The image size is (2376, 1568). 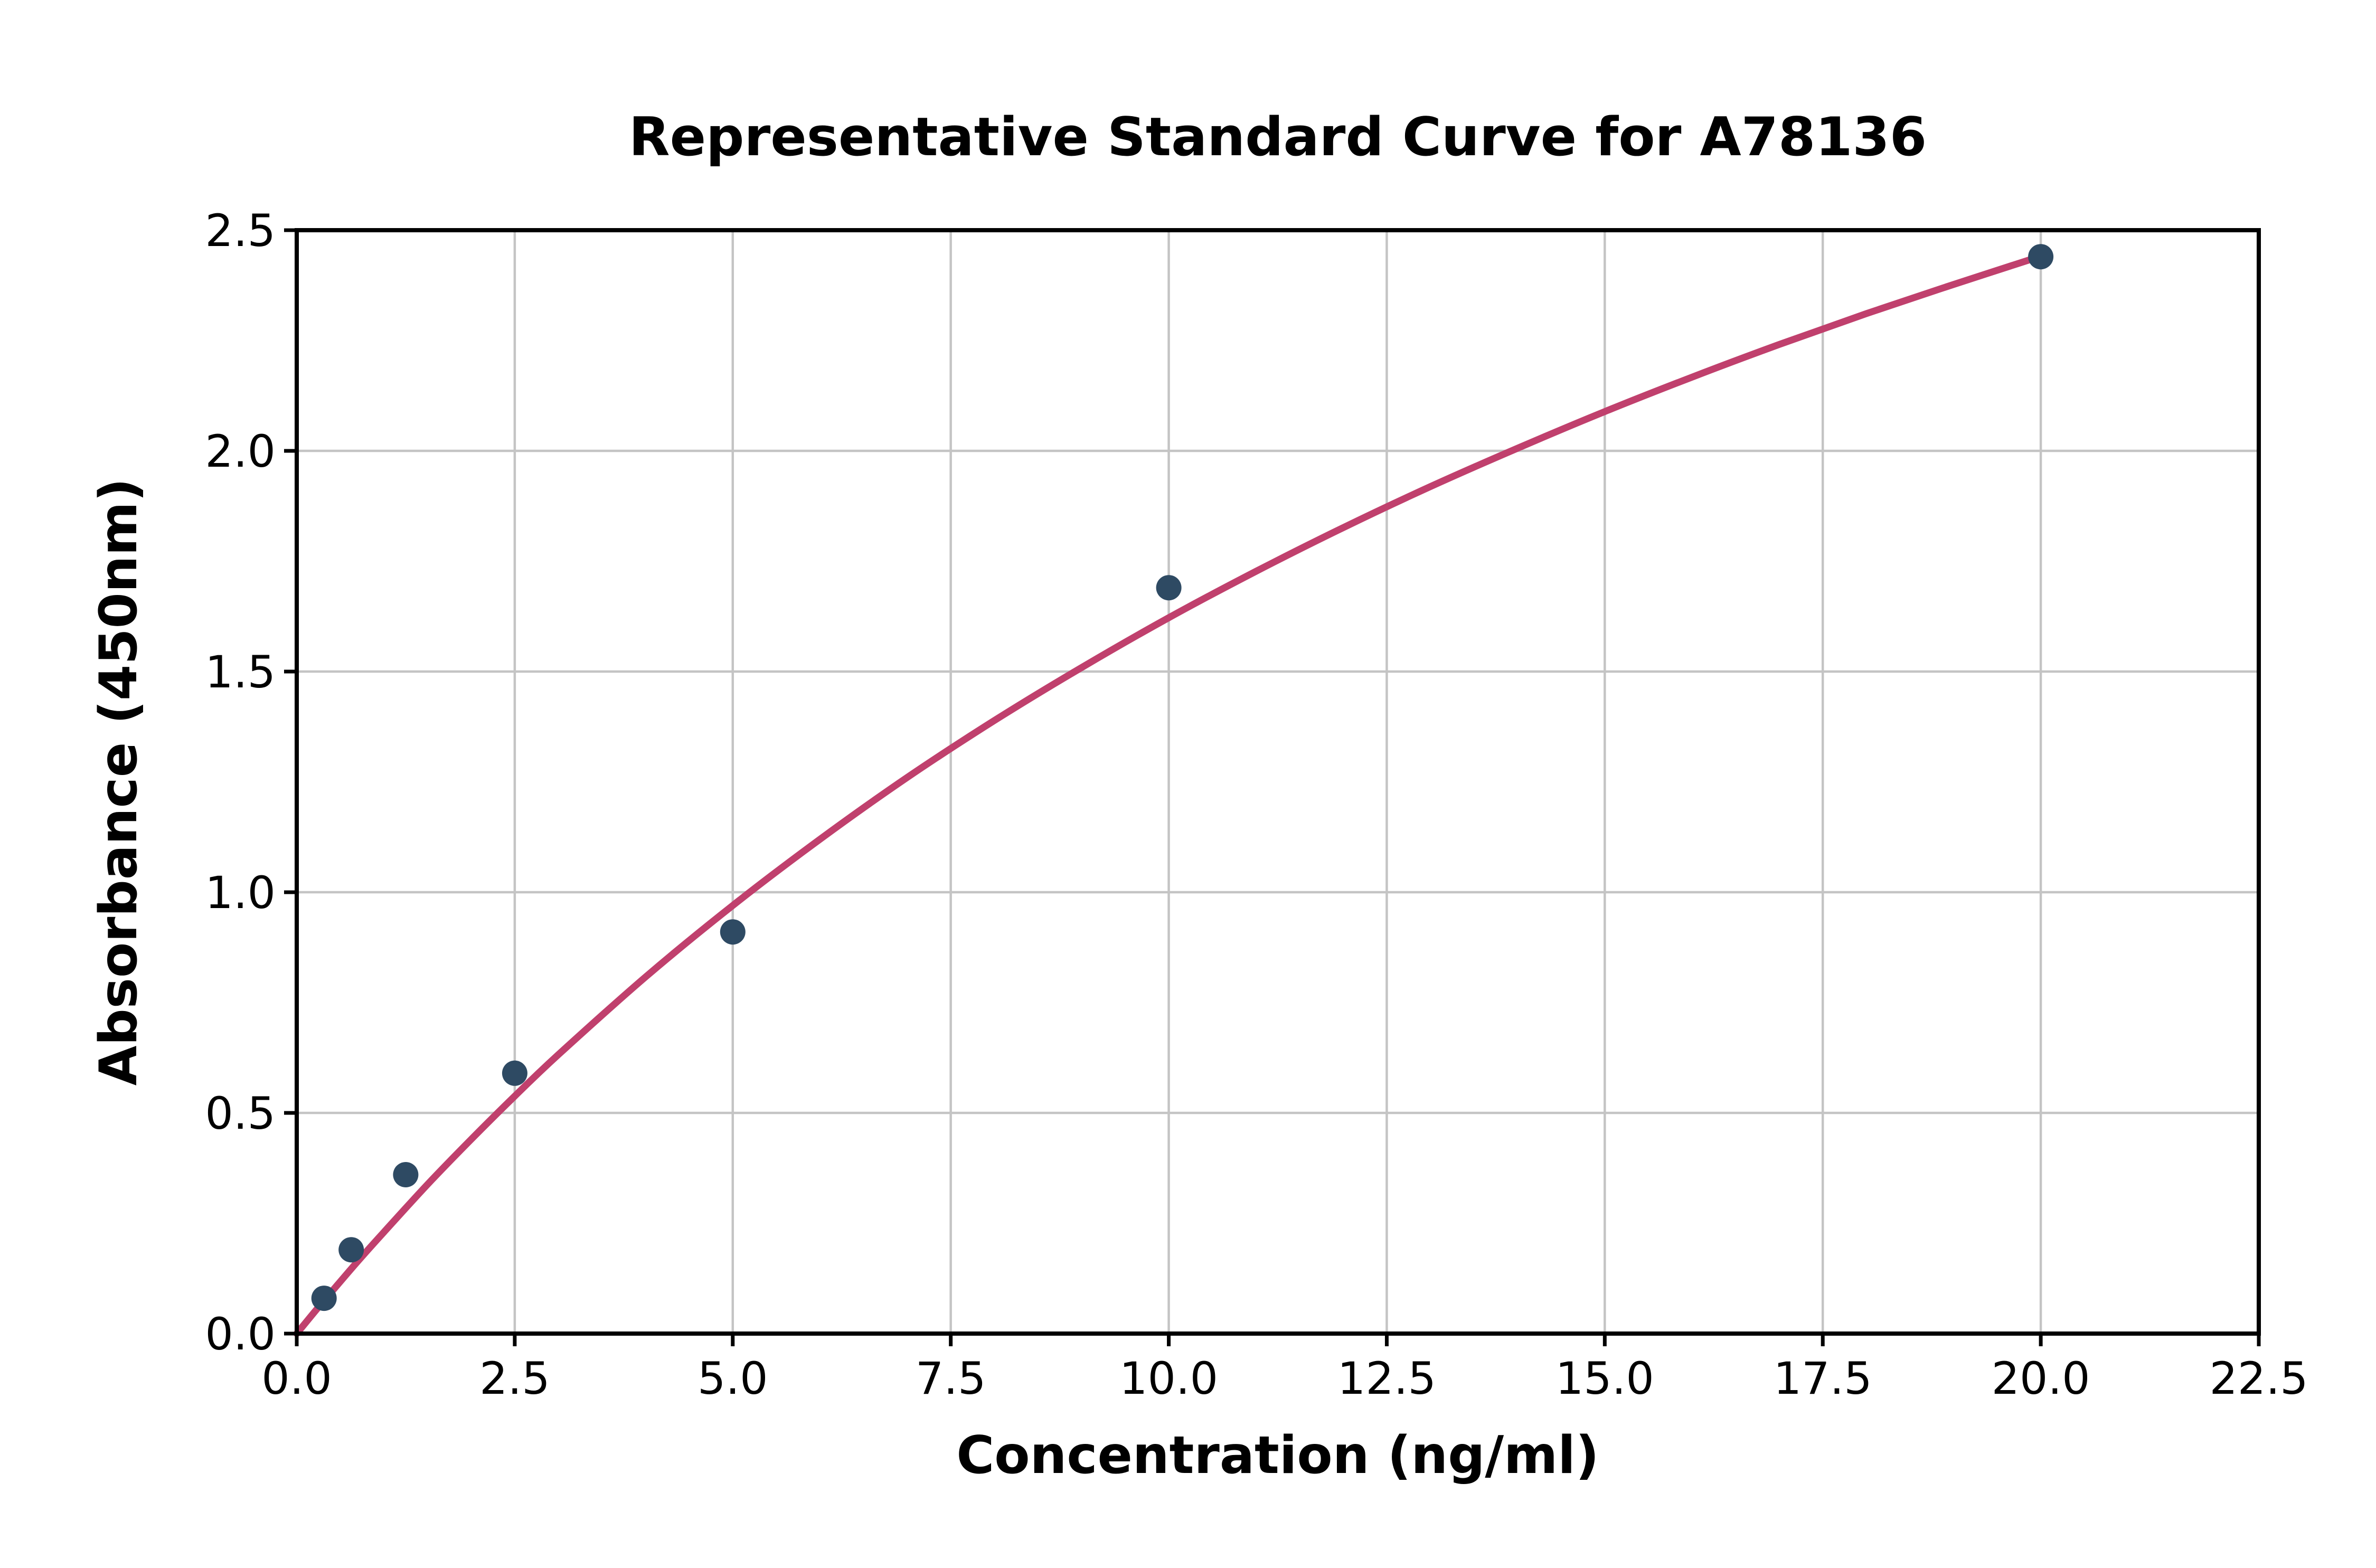 I want to click on chart-title: Representative Standard Curve for A78136, so click(x=1278, y=137).